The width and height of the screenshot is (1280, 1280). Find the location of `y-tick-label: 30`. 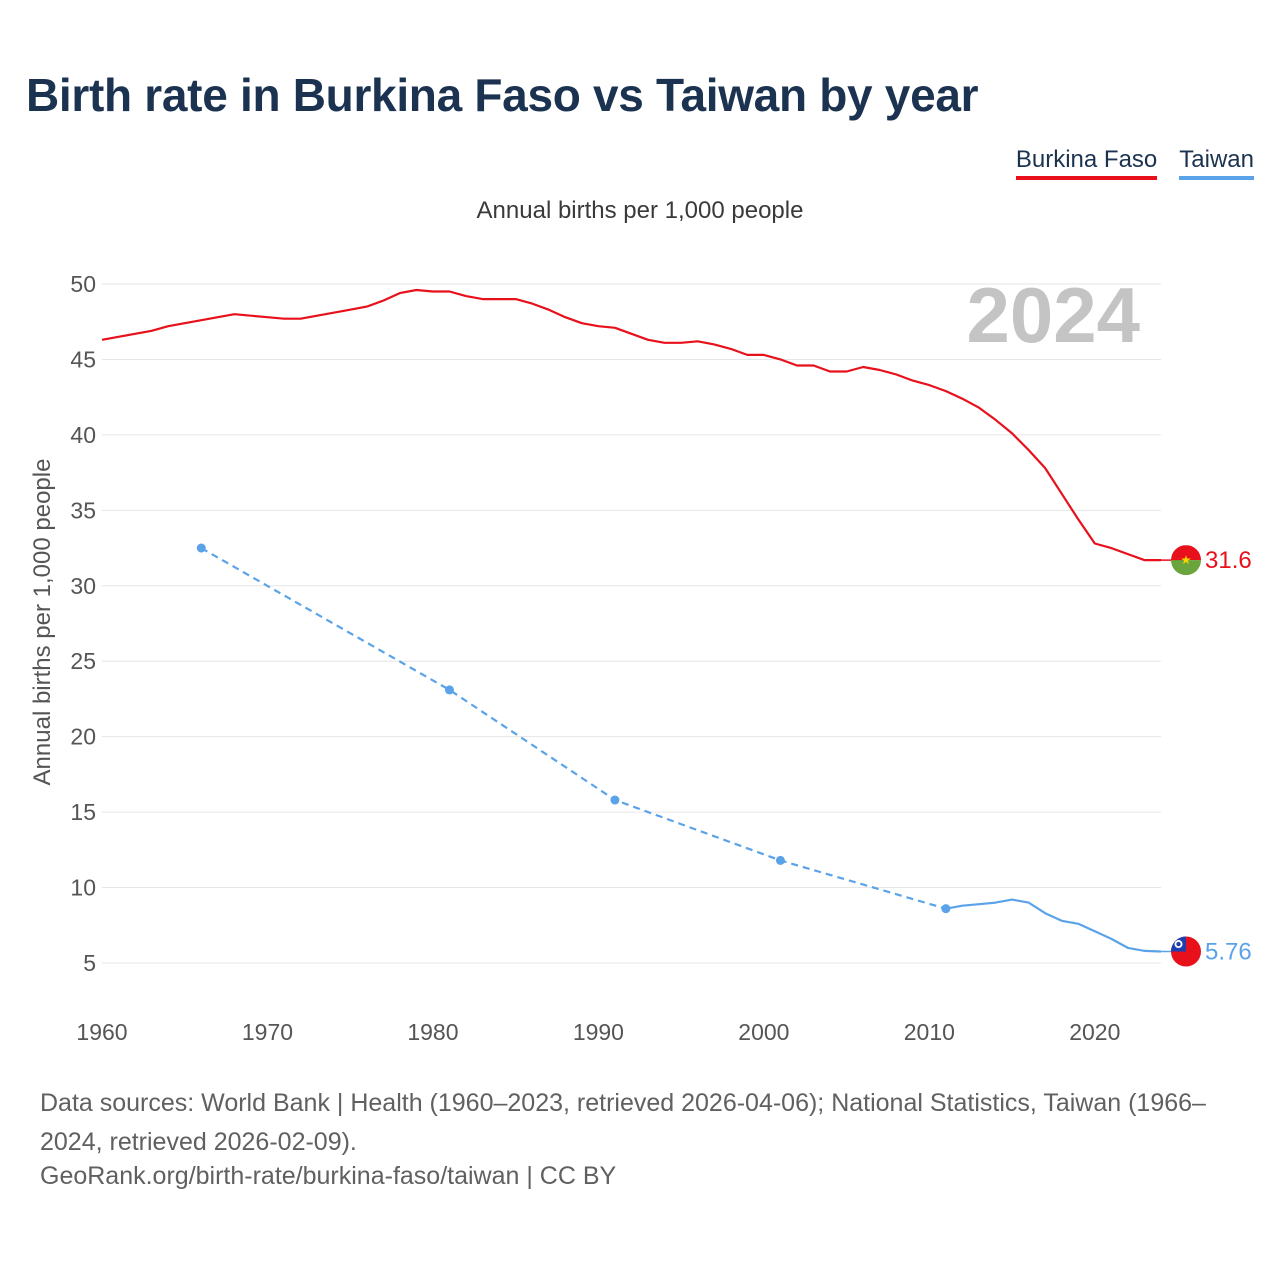

y-tick-label: 30 is located at coordinates (83, 586).